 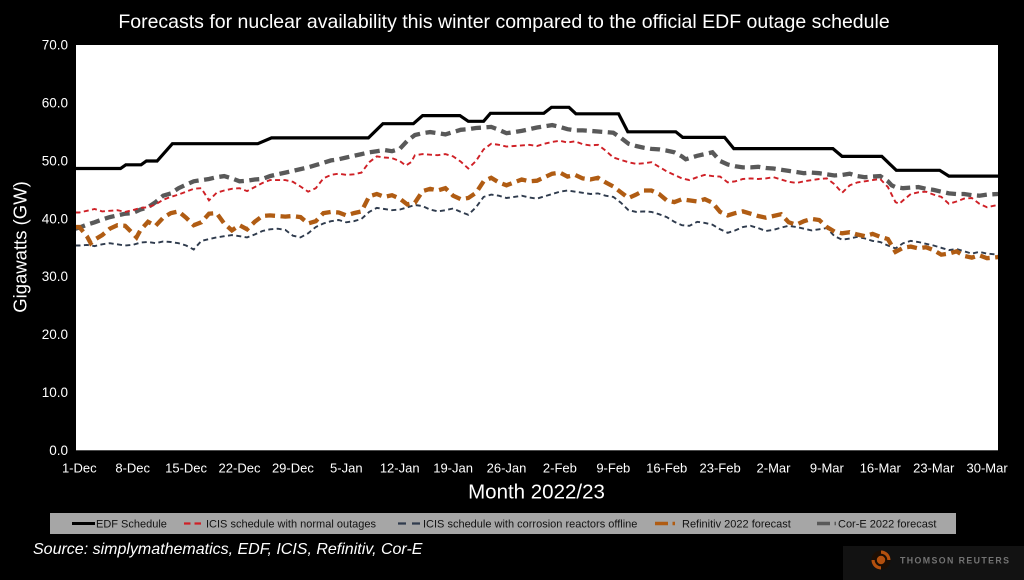 What do you see at coordinates (774, 468) in the screenshot?
I see `svg-text: 2-Mar` at bounding box center [774, 468].